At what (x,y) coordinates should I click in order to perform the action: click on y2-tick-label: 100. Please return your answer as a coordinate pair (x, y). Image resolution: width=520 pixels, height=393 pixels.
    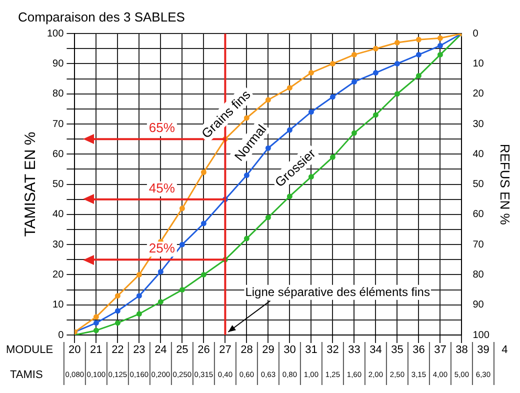
    Looking at the image, I should click on (481, 335).